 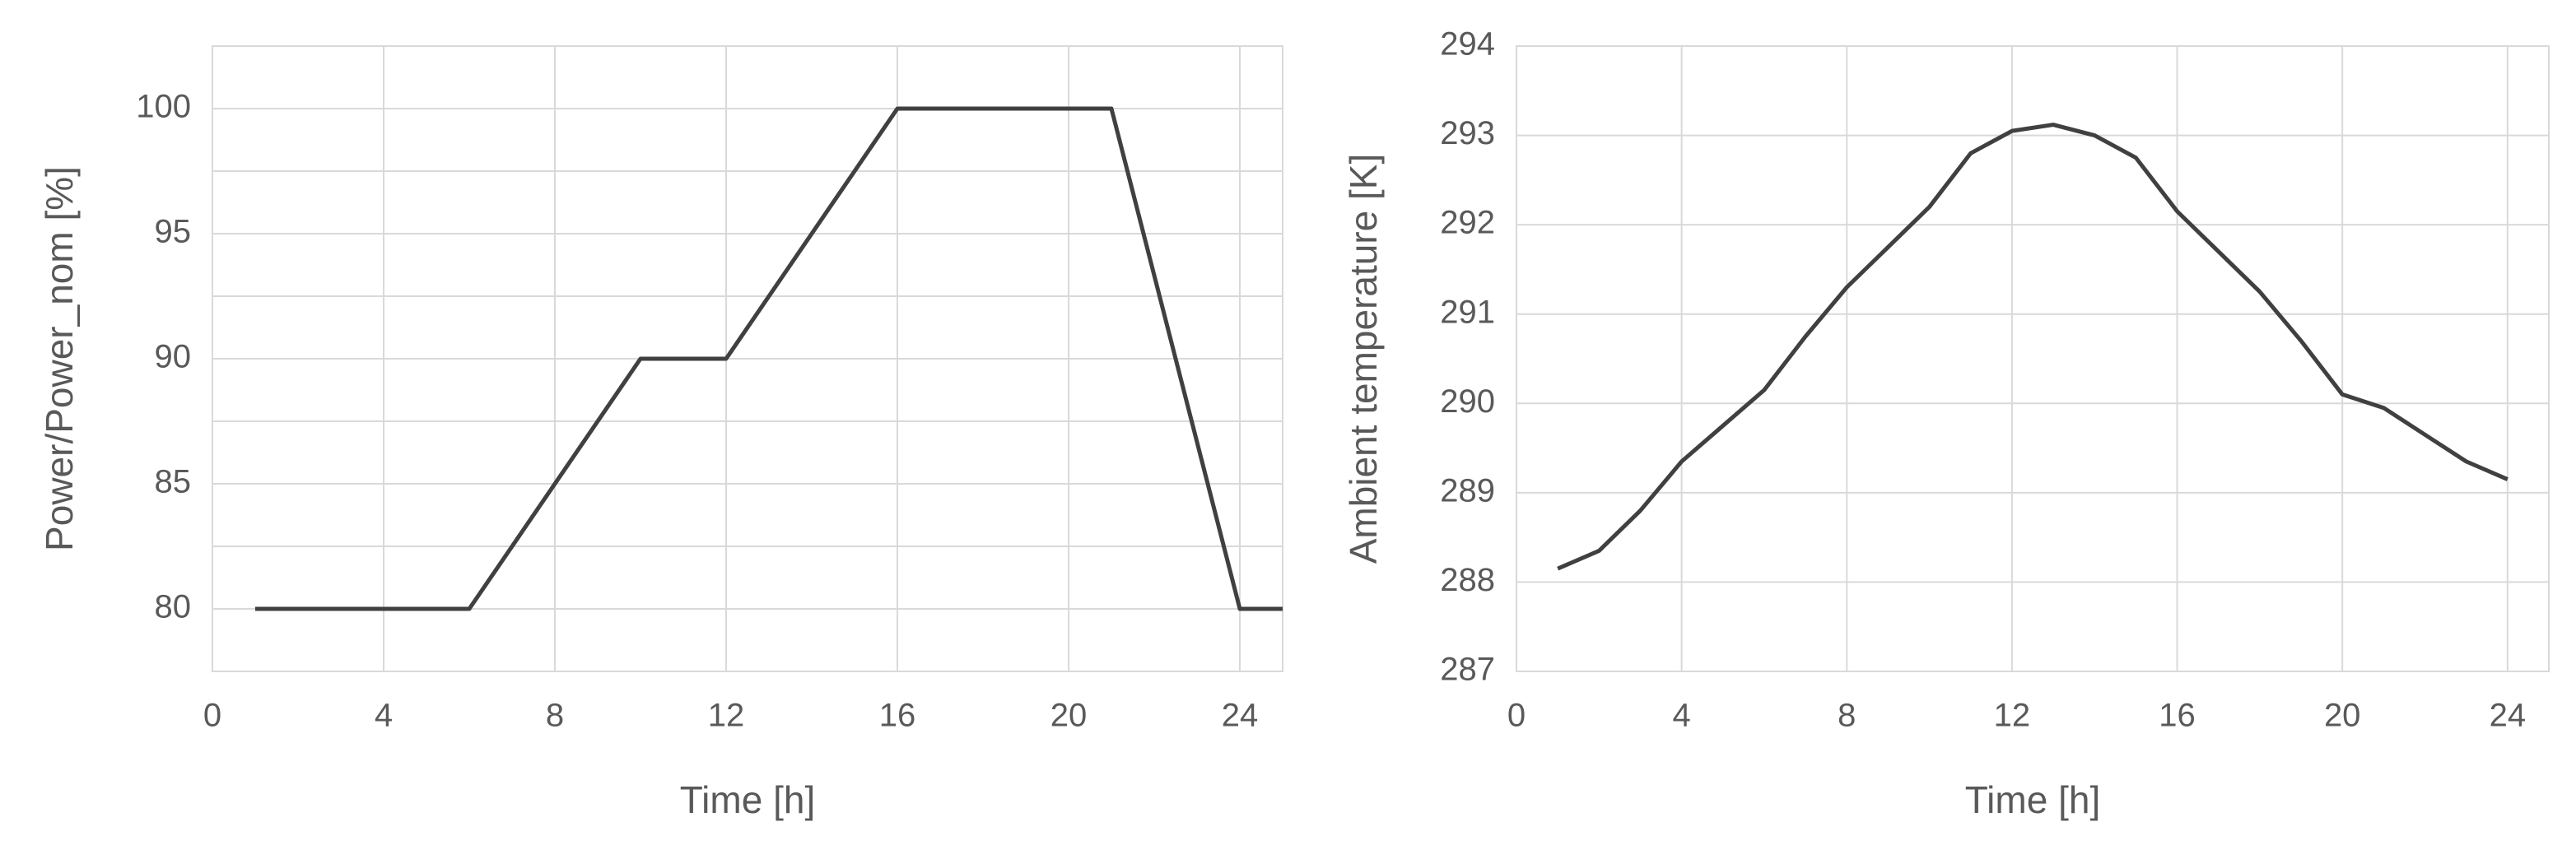 I want to click on y-axis-title: Ambient temperature [K], so click(x=1363, y=359).